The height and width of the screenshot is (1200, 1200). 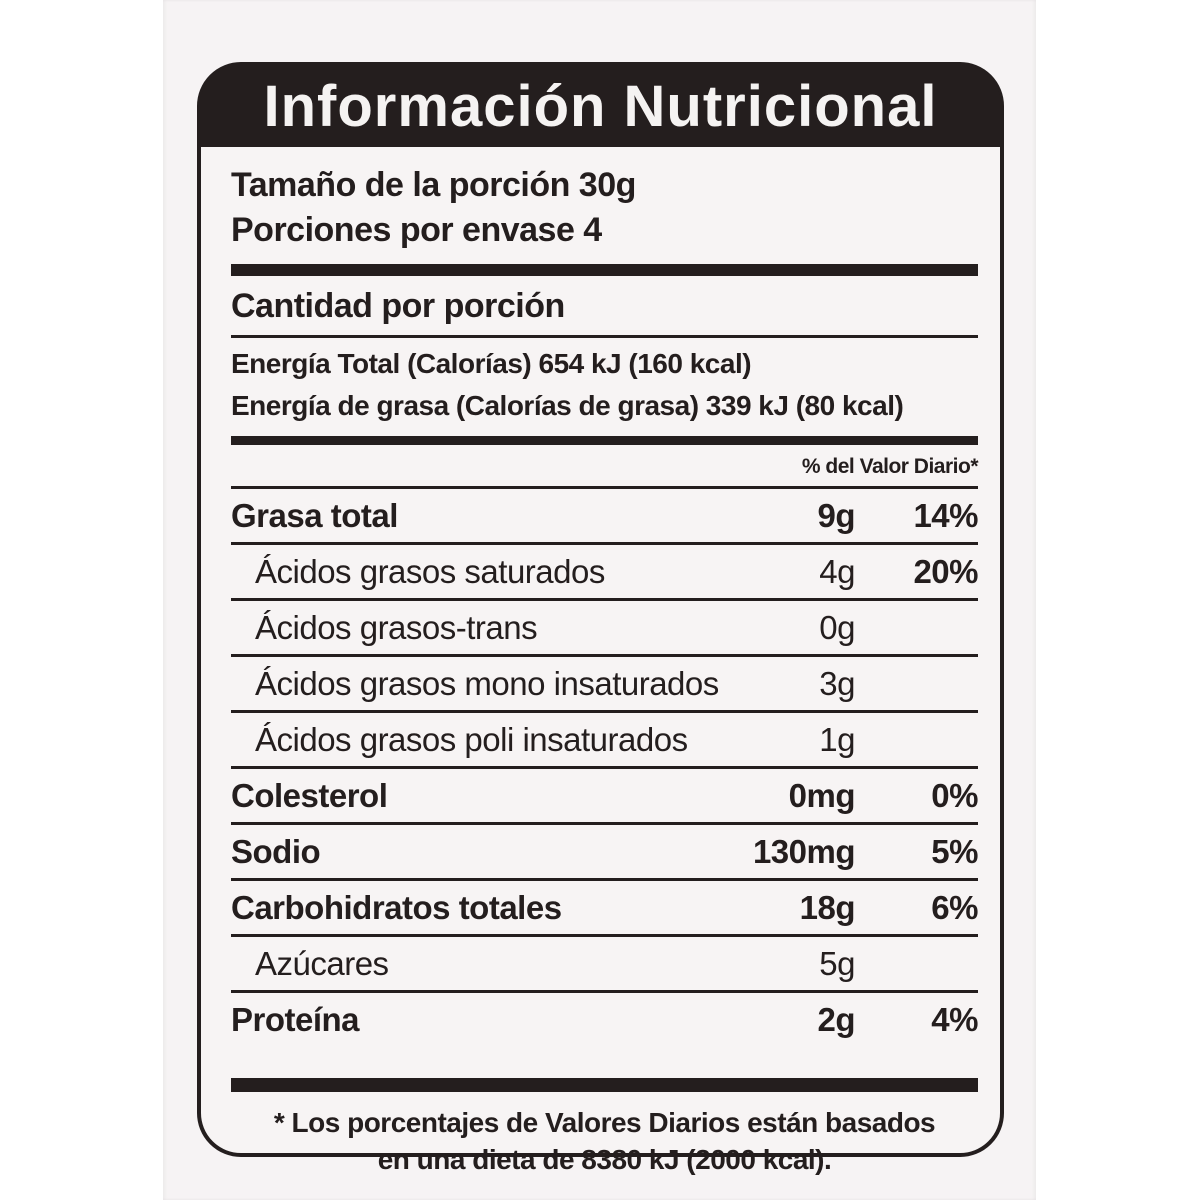 I want to click on nutrient-amount: 0g, so click(x=837, y=627).